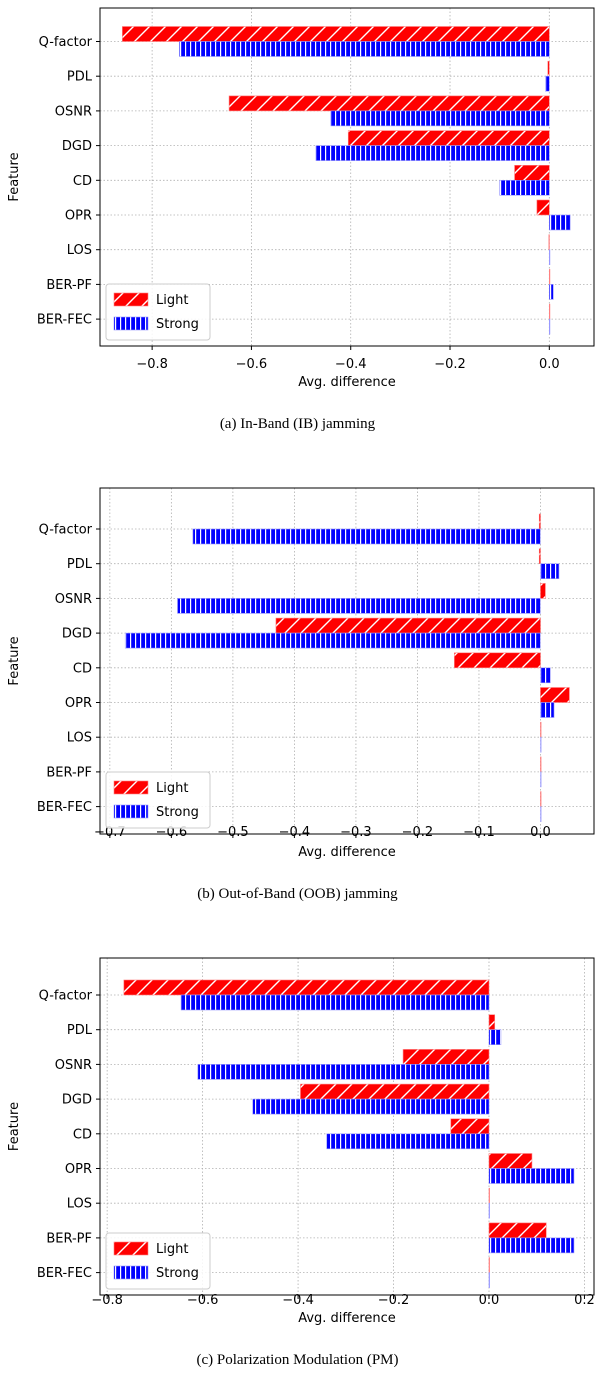 The width and height of the screenshot is (595, 1374). Describe the element at coordinates (543, 207) in the screenshot. I see `bar-light-opr` at that location.